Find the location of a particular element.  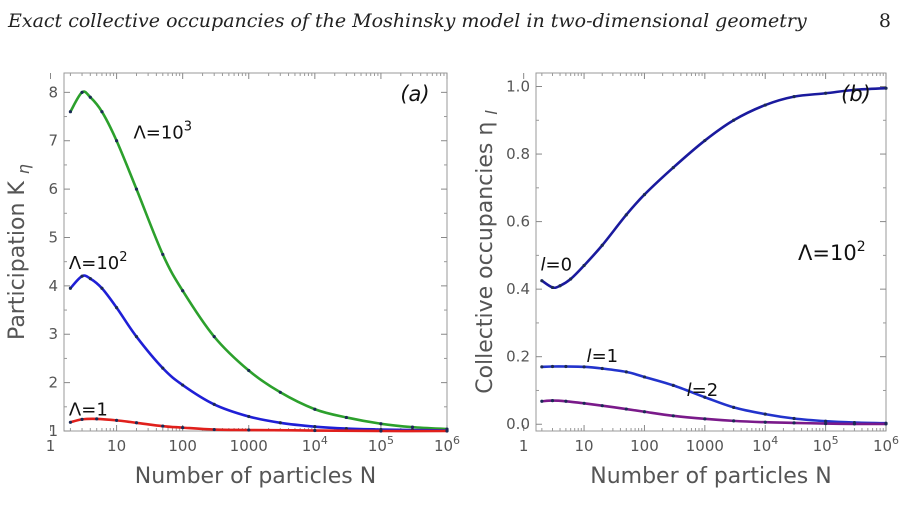

series-label: Λ=1 is located at coordinates (88, 410).